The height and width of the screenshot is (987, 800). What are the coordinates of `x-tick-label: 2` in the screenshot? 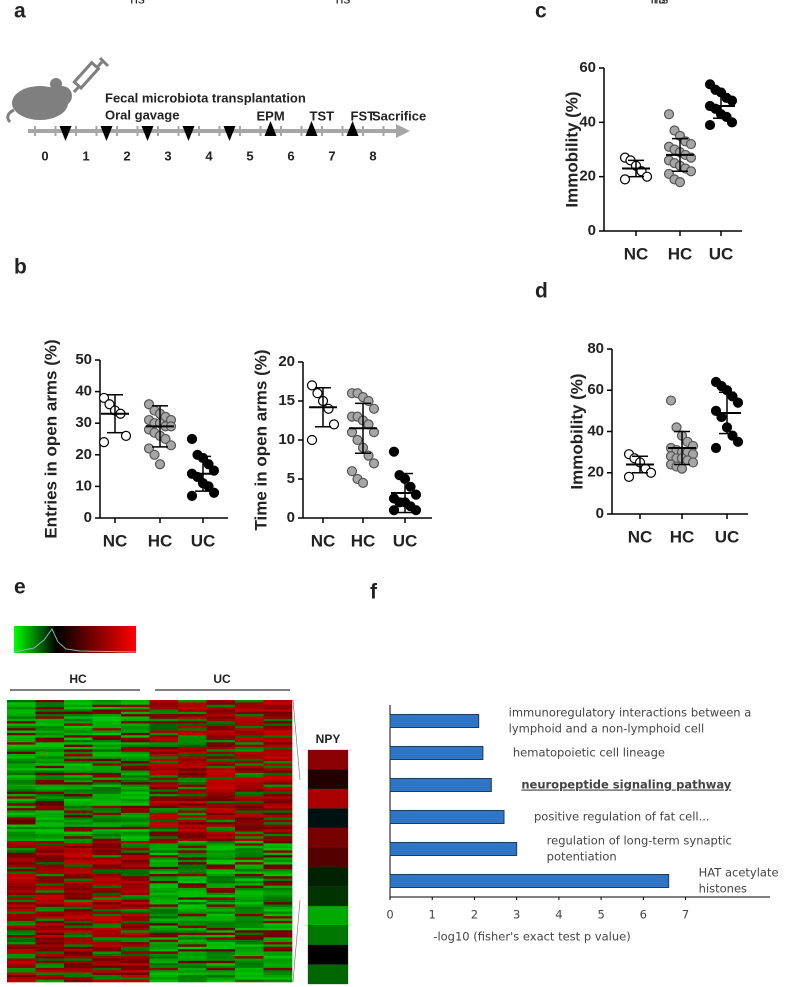 It's located at (474, 915).